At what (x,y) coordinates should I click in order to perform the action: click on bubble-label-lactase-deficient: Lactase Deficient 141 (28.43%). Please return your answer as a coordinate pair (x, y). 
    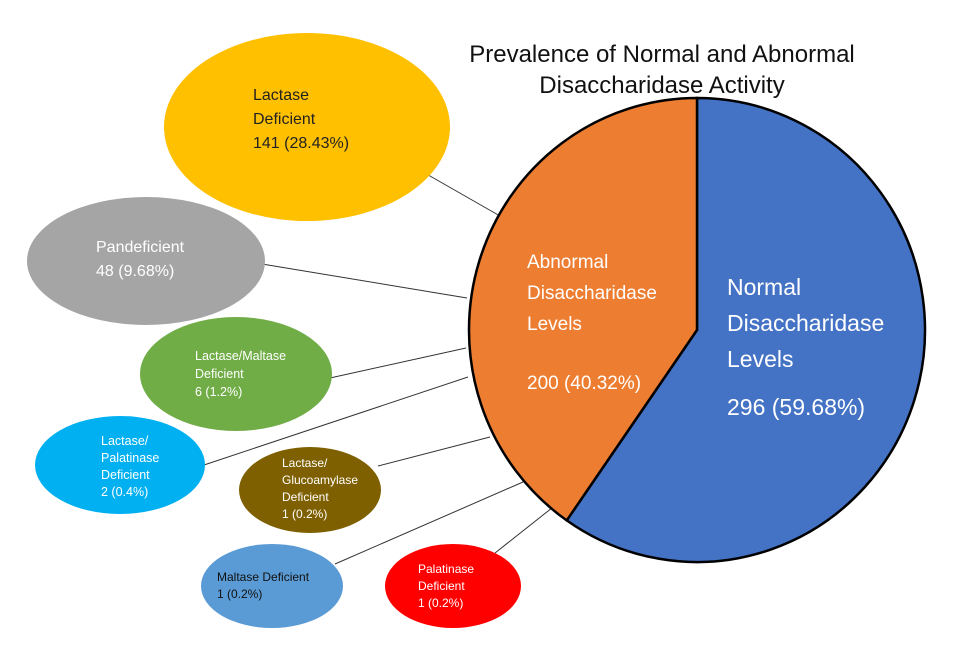
    Looking at the image, I should click on (301, 119).